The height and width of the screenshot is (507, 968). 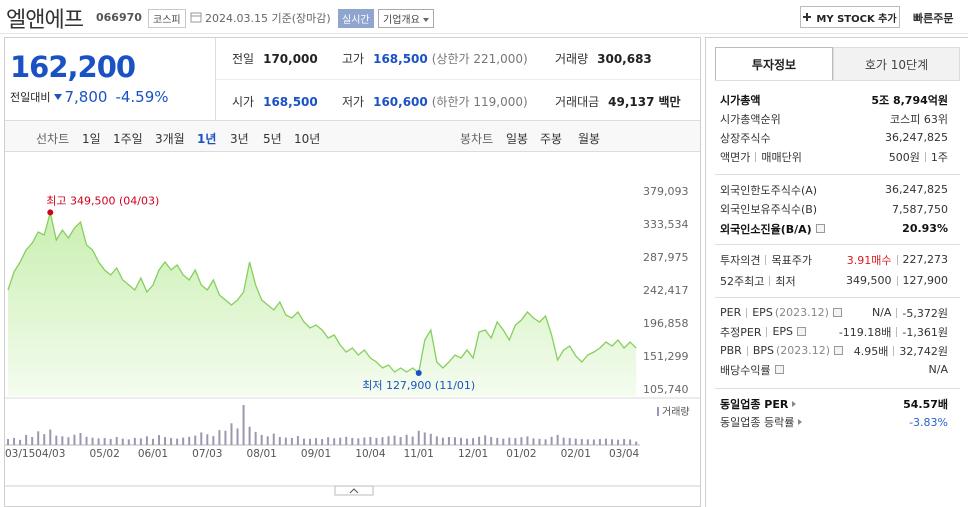 I want to click on stat-label: 거래량, so click(x=572, y=59).